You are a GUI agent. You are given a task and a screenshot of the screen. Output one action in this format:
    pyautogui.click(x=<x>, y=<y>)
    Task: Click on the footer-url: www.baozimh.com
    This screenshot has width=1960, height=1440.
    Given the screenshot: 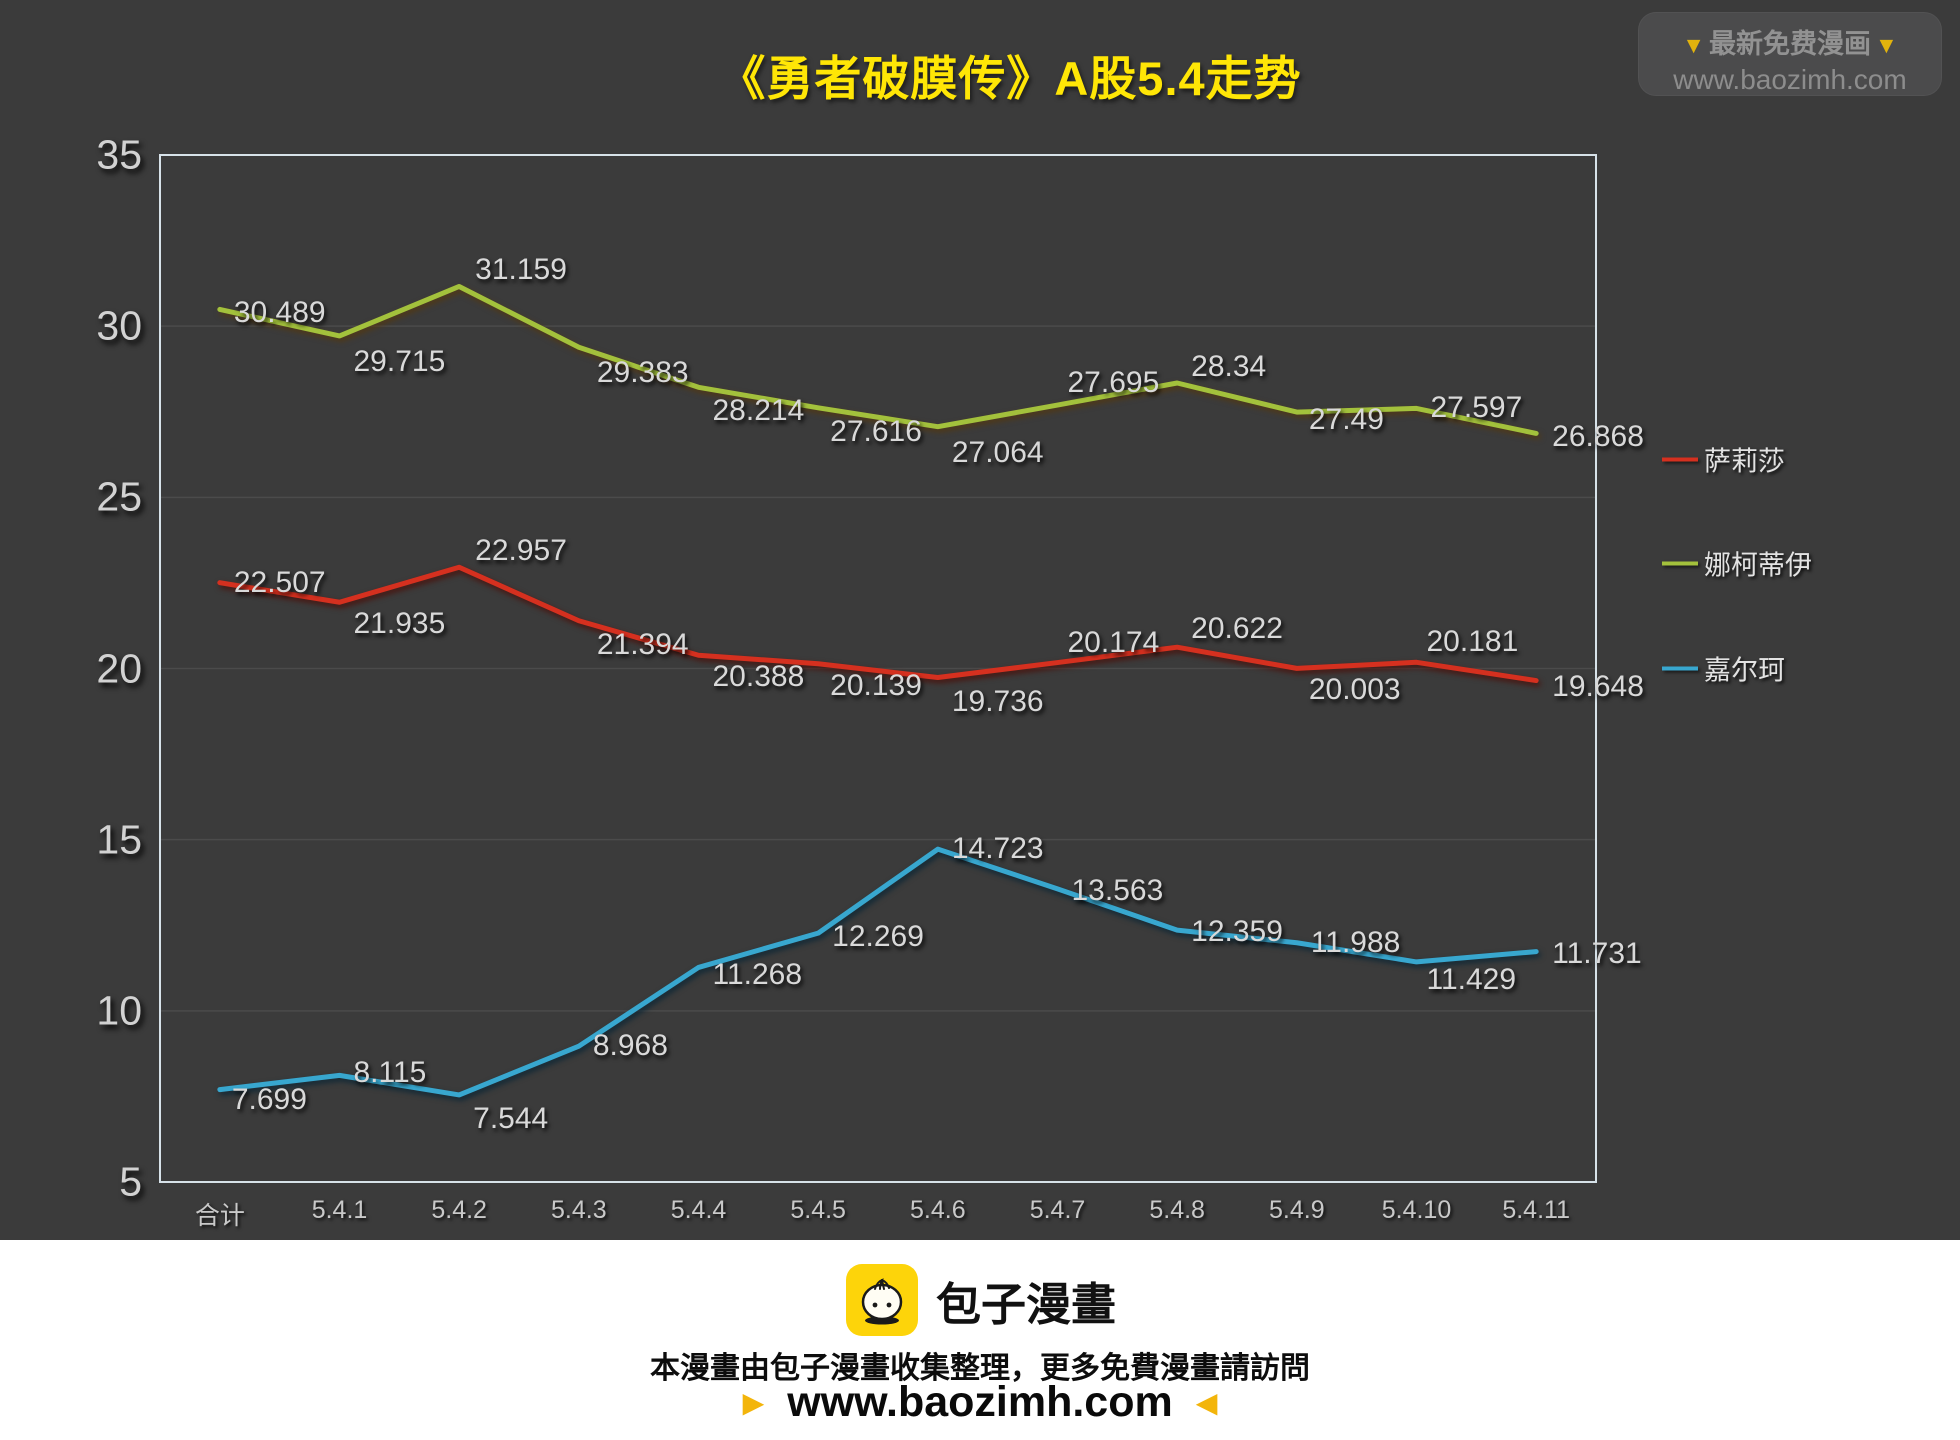 What is the action you would take?
    pyautogui.click(x=980, y=1402)
    